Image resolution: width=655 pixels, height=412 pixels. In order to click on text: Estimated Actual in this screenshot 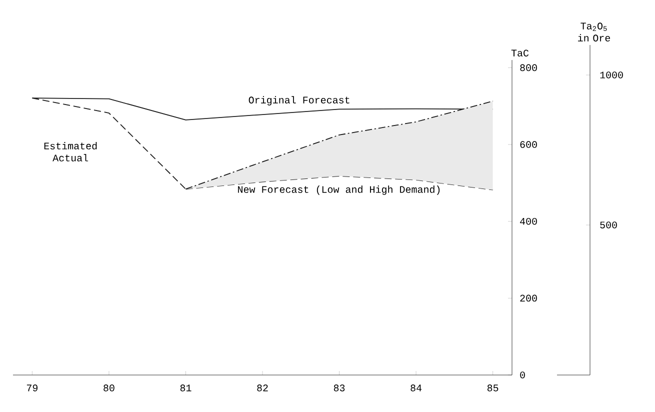, I will do `click(70, 152)`.